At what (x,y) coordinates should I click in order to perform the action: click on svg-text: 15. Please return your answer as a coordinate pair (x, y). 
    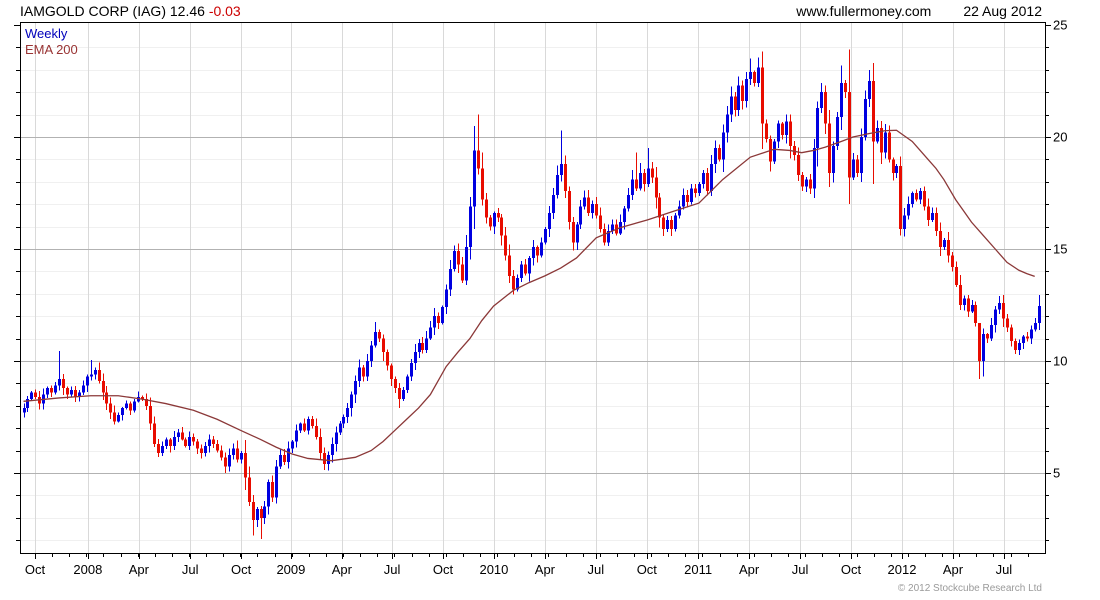
    Looking at the image, I should click on (1060, 249).